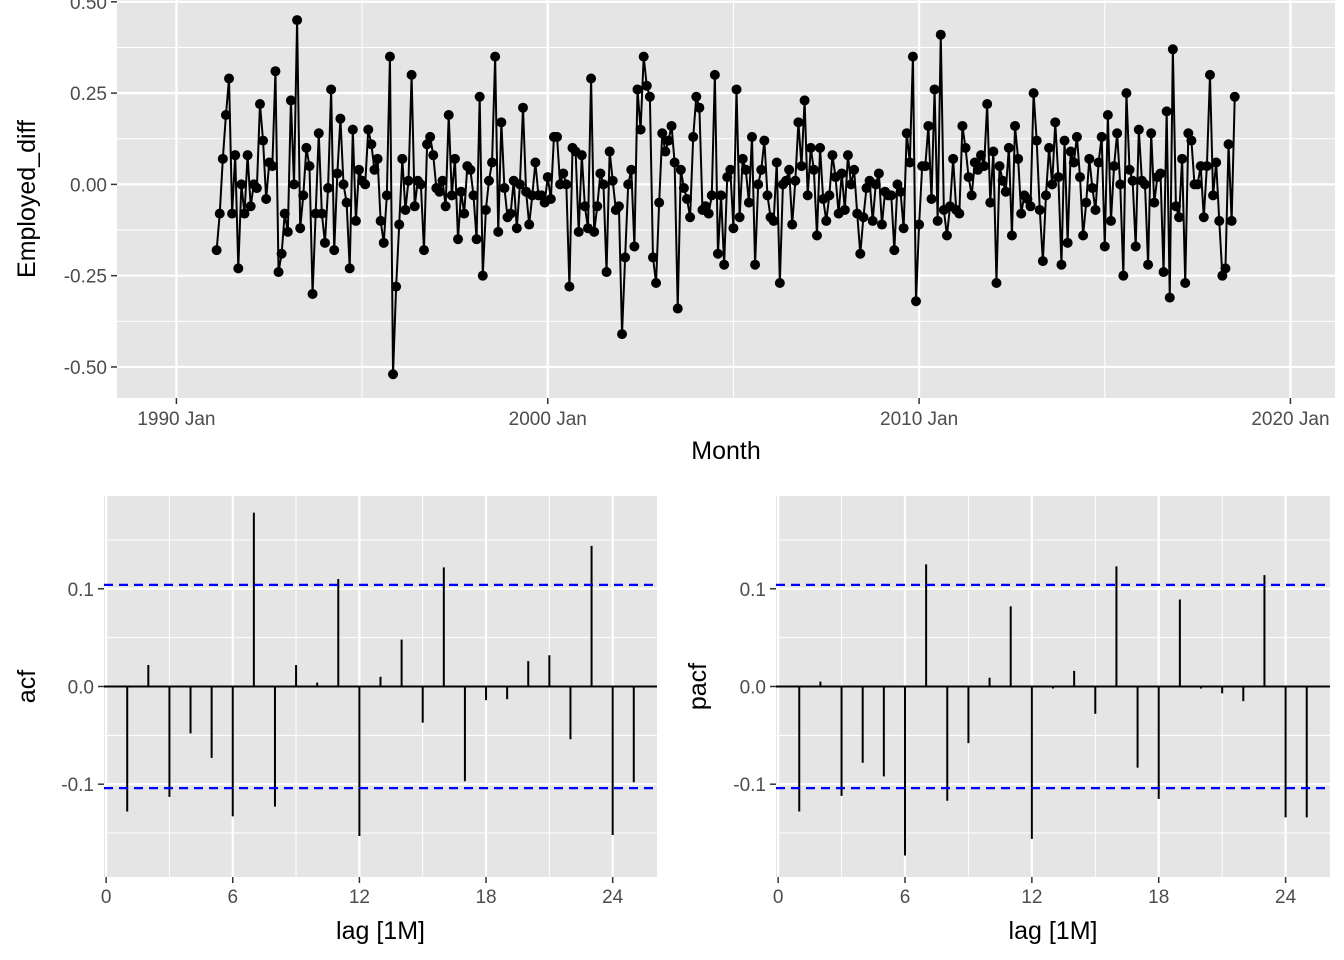 Image resolution: width=1344 pixels, height=960 pixels. Describe the element at coordinates (88, 7) in the screenshot. I see `y-tick-label: 0.50` at that location.